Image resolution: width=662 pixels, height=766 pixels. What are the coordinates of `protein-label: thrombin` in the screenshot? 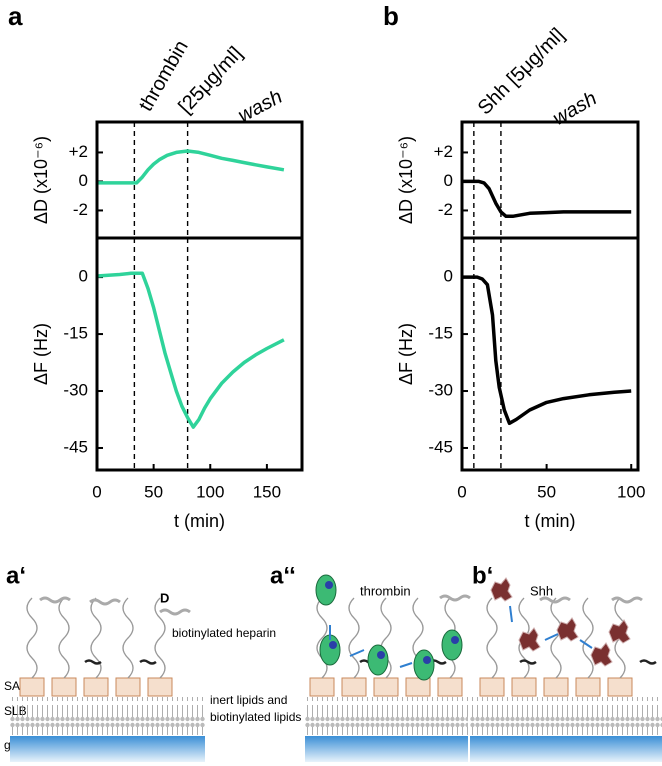 It's located at (385, 590).